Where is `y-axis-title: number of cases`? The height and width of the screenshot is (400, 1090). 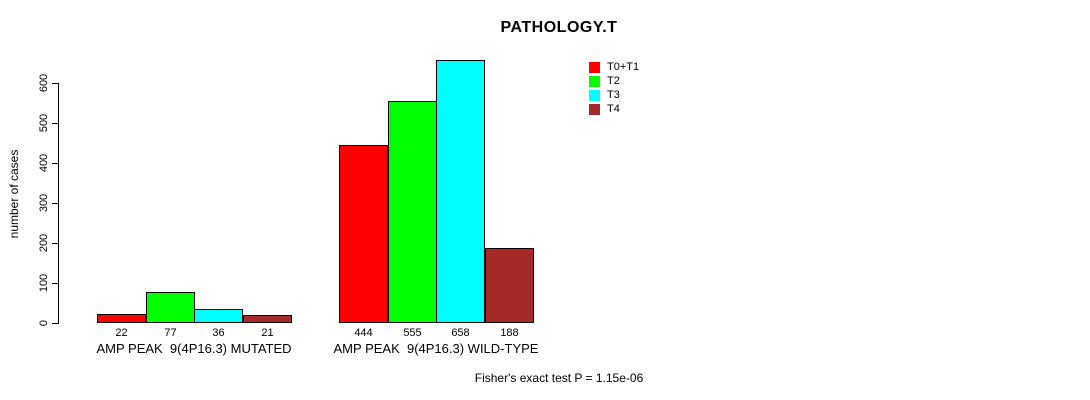
y-axis-title: number of cases is located at coordinates (14, 194).